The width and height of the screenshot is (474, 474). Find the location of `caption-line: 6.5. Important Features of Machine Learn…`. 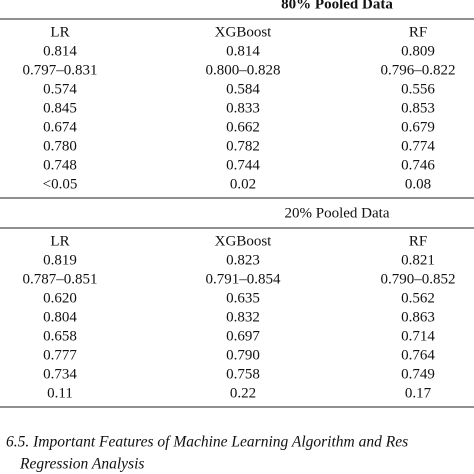

caption-line: 6.5. Important Features of Machine Learn… is located at coordinates (207, 442).